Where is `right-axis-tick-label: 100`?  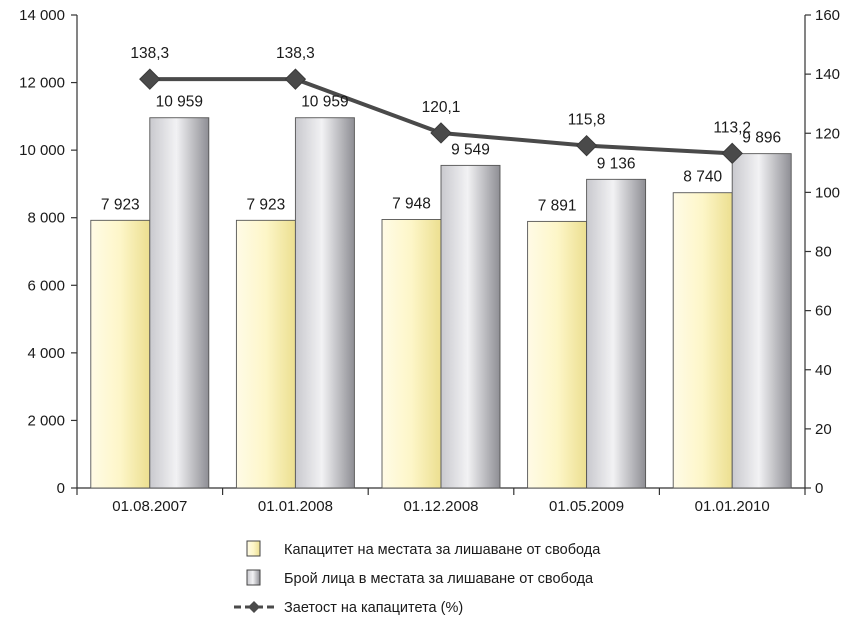 right-axis-tick-label: 100 is located at coordinates (827, 192).